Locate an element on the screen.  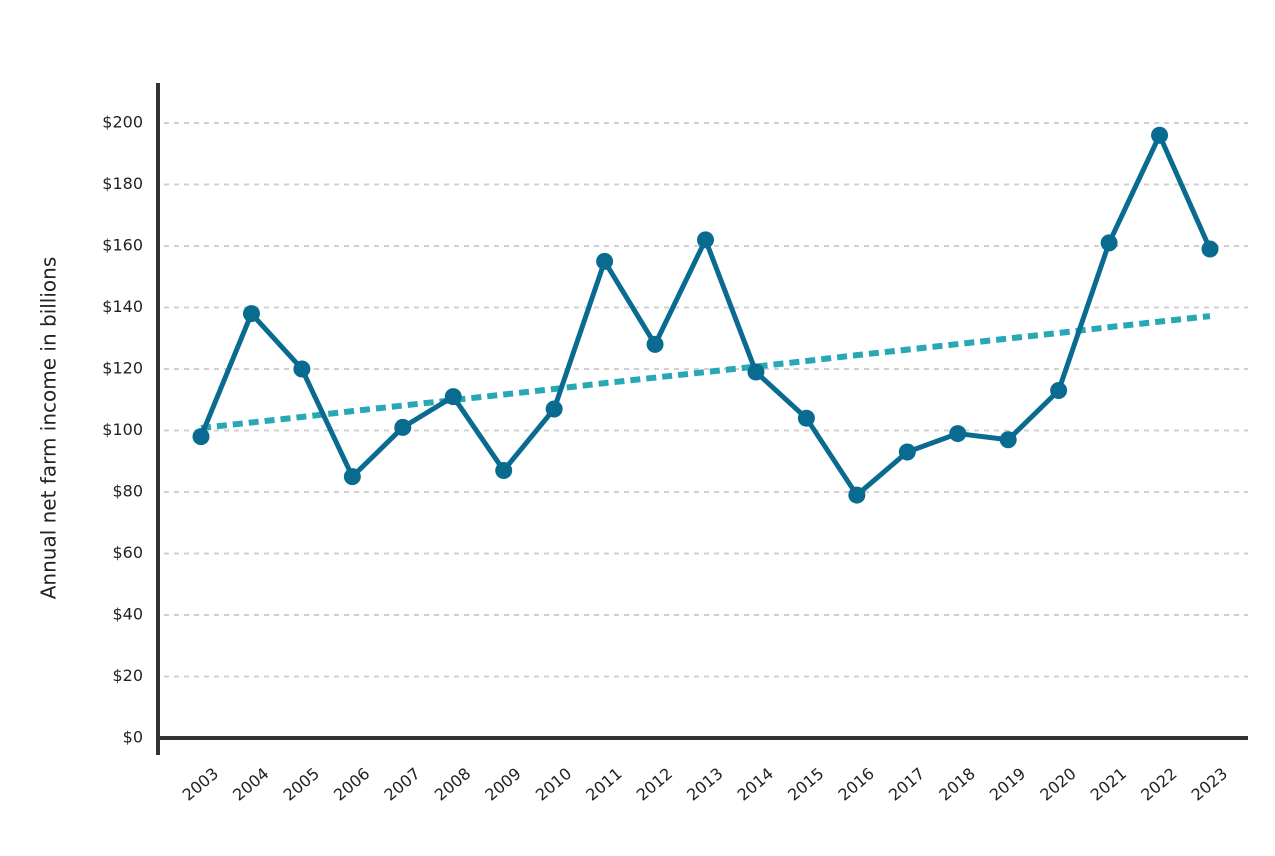
y-tick-label: $20 is located at coordinates (127, 675).